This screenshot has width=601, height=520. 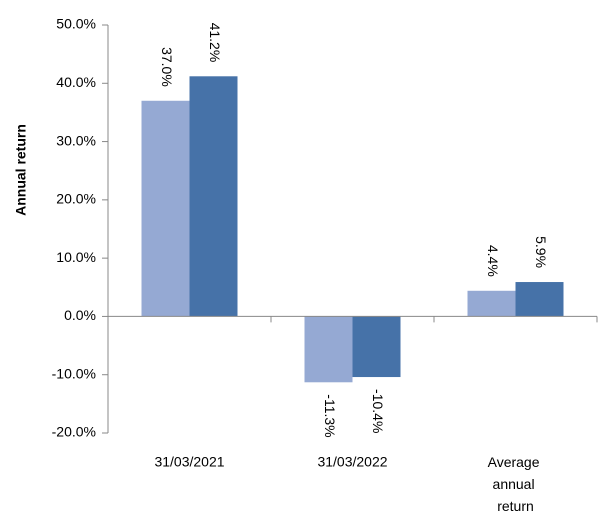 I want to click on value-label: 41.2%, so click(x=215, y=43).